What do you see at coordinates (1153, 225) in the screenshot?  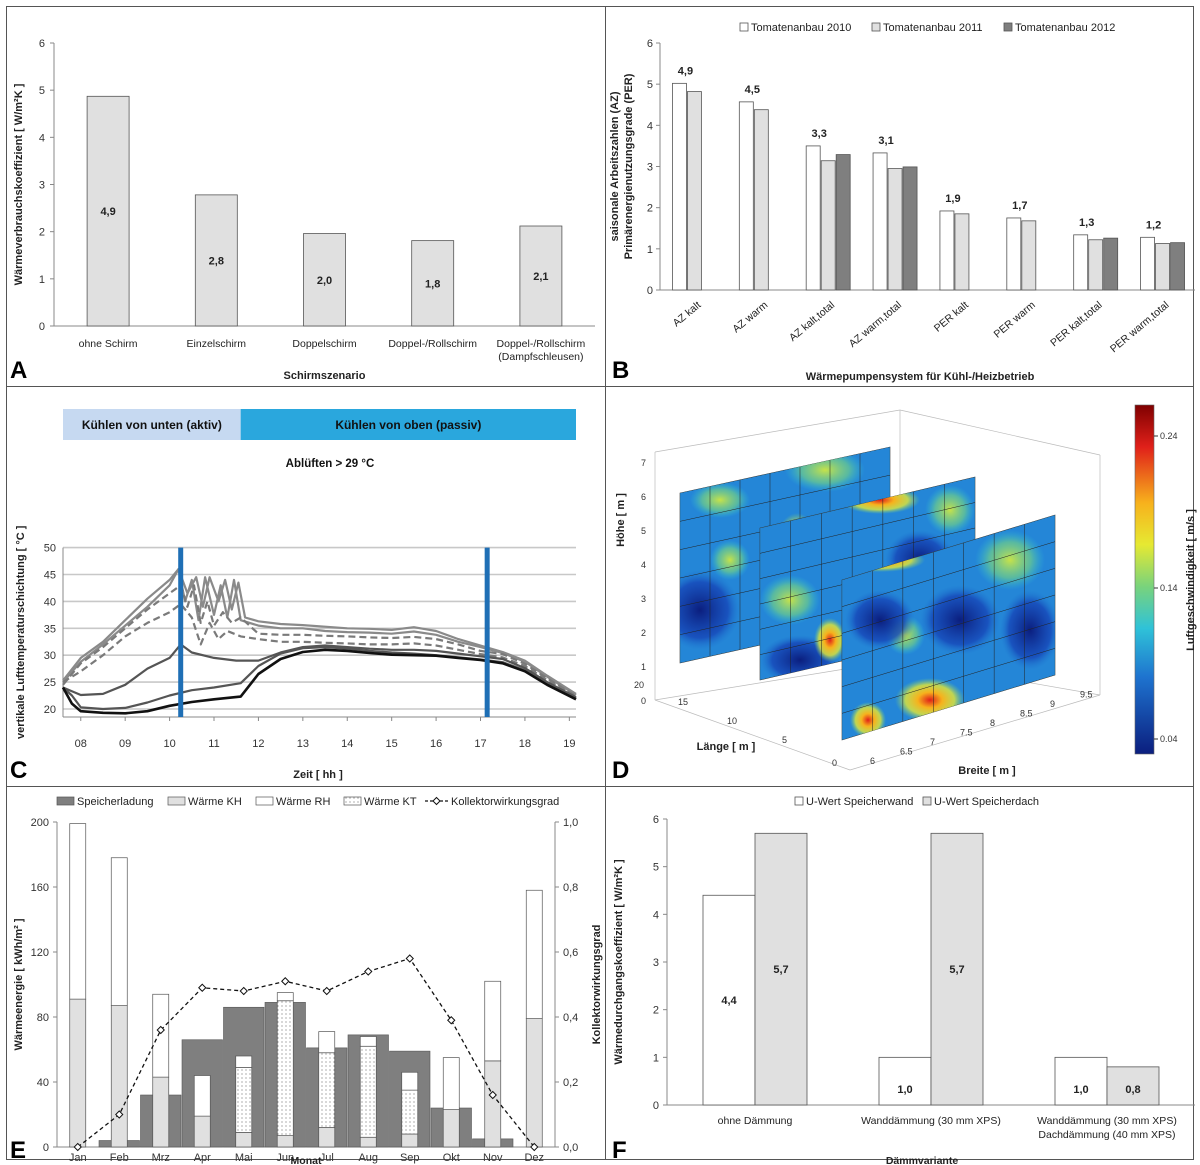 I see `panel-b-data-label: 1,2` at bounding box center [1153, 225].